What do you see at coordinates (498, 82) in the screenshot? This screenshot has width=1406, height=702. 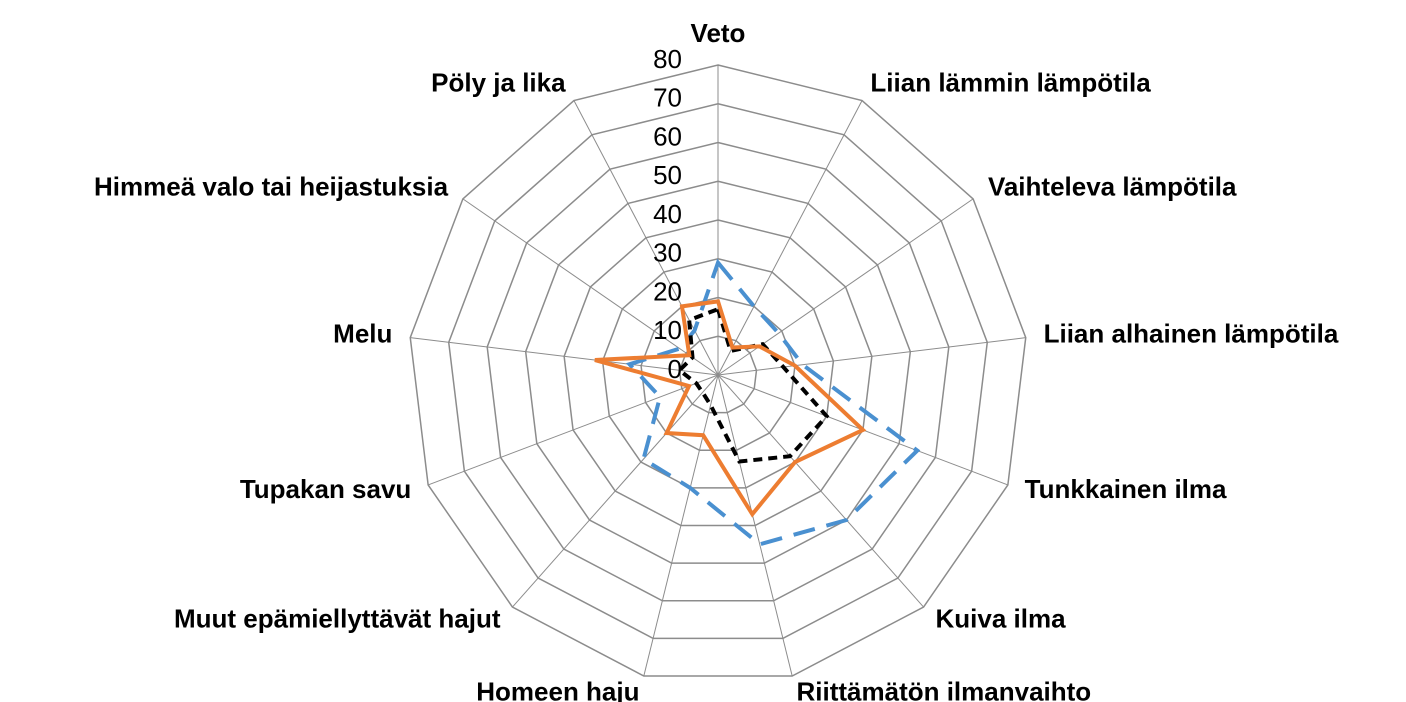 I see `category-label: Pöly ja lika` at bounding box center [498, 82].